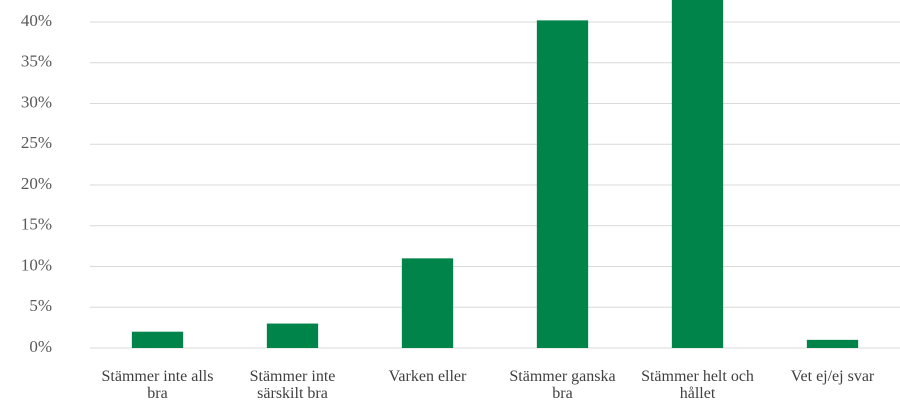 This screenshot has height=405, width=900. Describe the element at coordinates (40, 346) in the screenshot. I see `y-tick-label: 0%` at that location.